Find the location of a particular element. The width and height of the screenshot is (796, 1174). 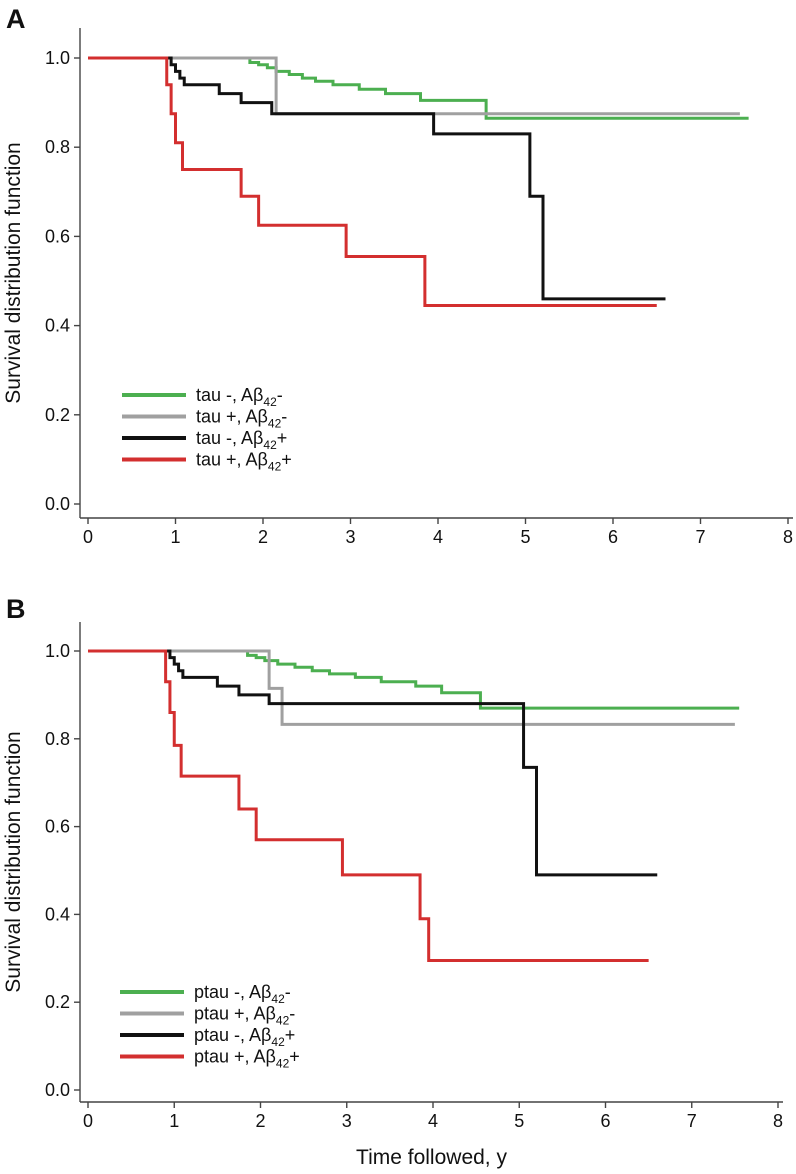

legend-entry: tau -, Aβ42- is located at coordinates (239, 397).